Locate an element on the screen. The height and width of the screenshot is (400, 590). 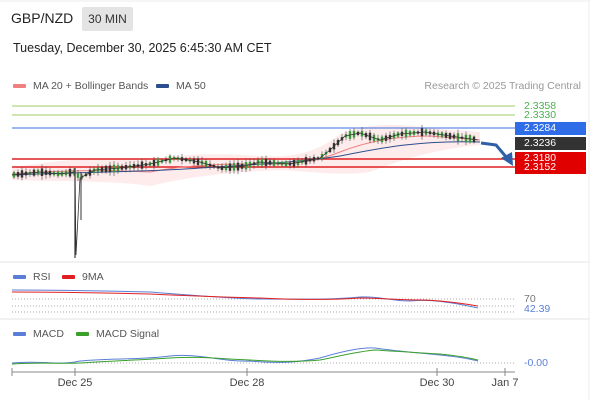
x-label-dec30: Dec 30 is located at coordinates (437, 383).